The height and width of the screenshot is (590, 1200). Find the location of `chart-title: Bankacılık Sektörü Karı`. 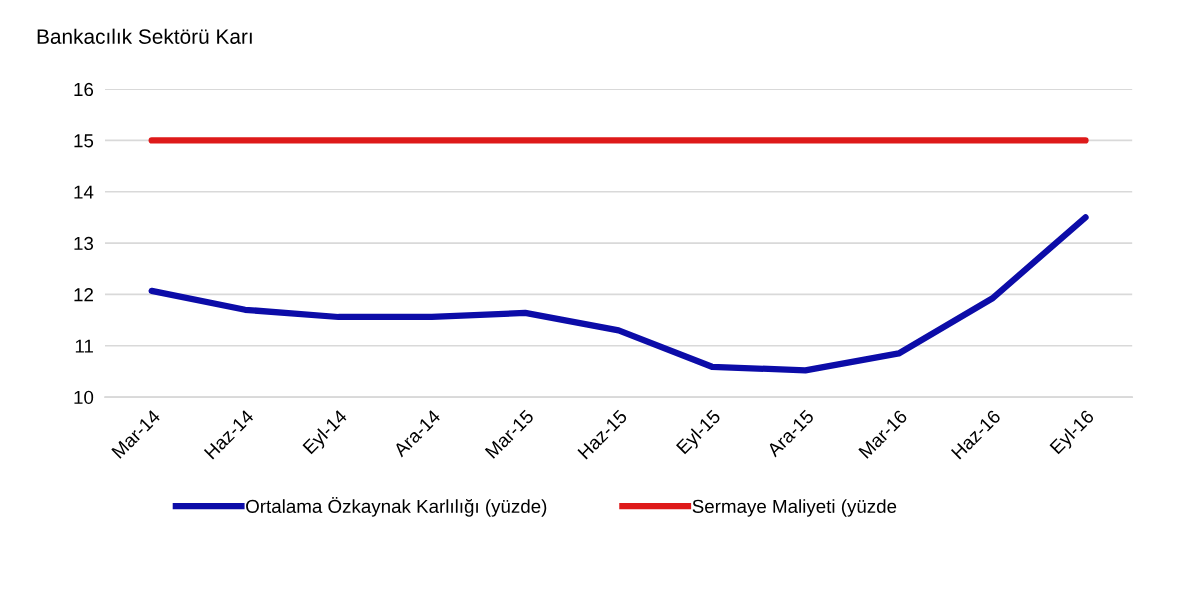

chart-title: Bankacılık Sektörü Karı is located at coordinates (144, 36).